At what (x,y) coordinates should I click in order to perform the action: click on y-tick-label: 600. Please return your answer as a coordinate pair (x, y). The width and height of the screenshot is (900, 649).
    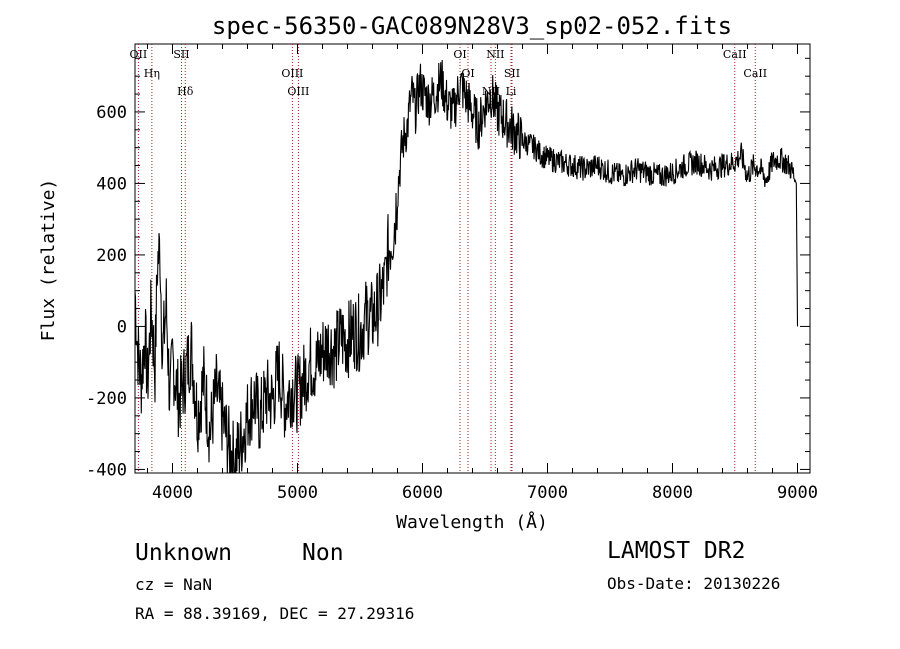
    Looking at the image, I should click on (111, 113).